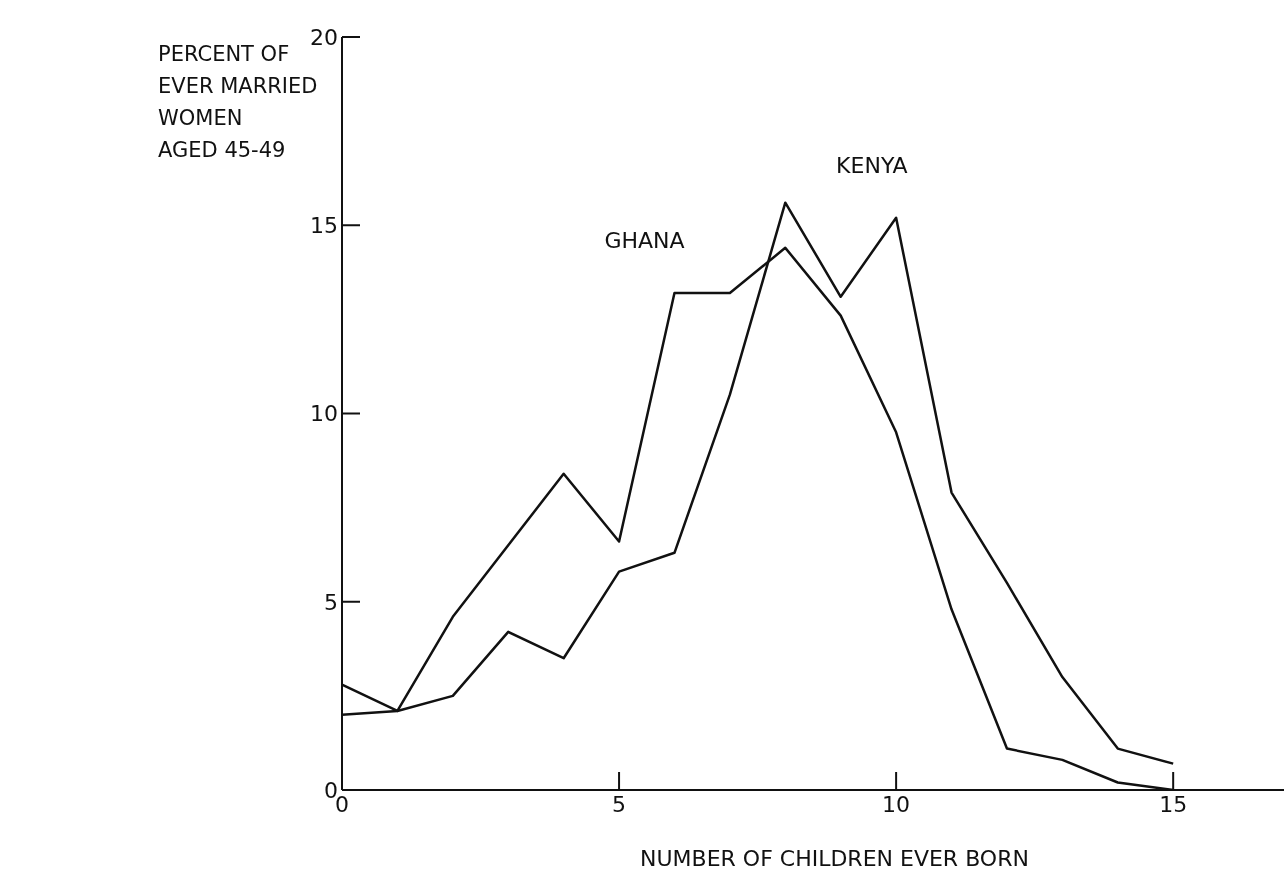 The width and height of the screenshot is (1284, 894). I want to click on x-axis-title: NUMBER OF CHILDREN EVER BORN, so click(834, 858).